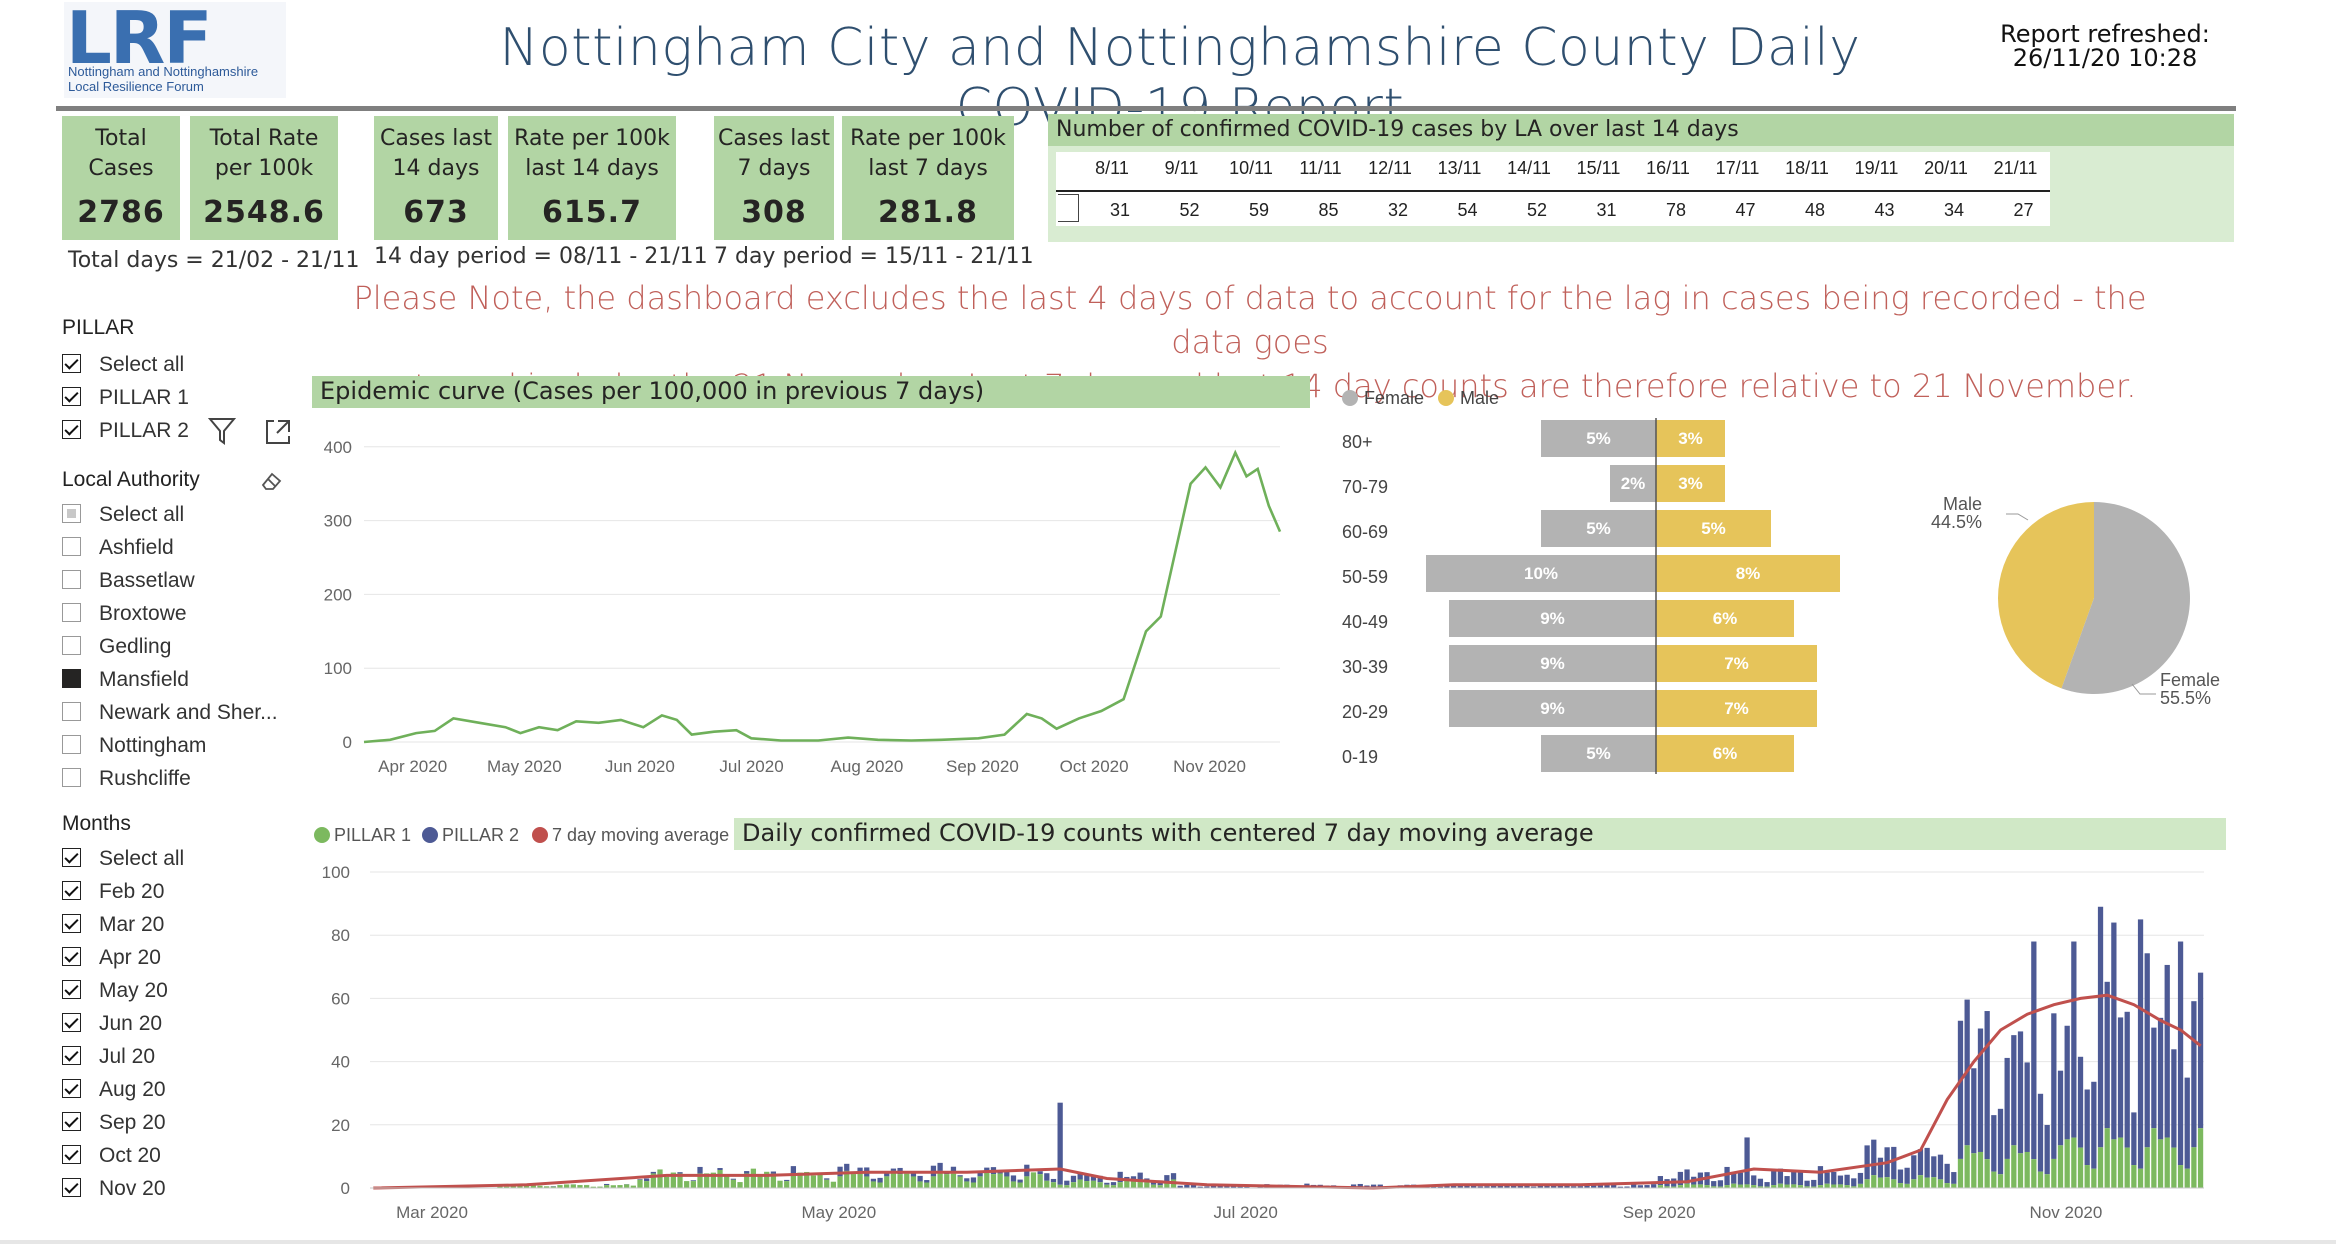 This screenshot has height=1244, width=2336. What do you see at coordinates (1287, 1091) in the screenshot?
I see `moving-average-line` at bounding box center [1287, 1091].